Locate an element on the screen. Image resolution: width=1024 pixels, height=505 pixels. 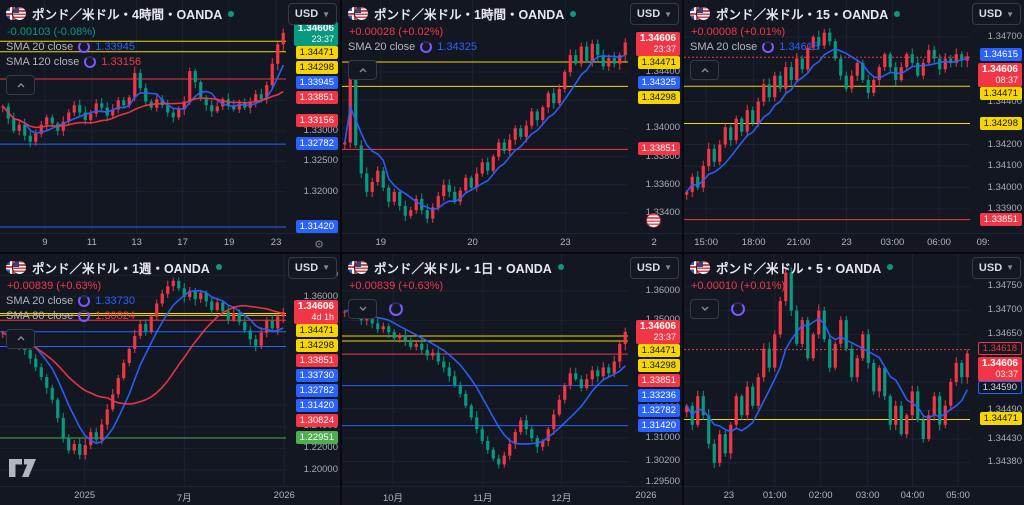
price-label: 1.33400 is located at coordinates (662, 212).